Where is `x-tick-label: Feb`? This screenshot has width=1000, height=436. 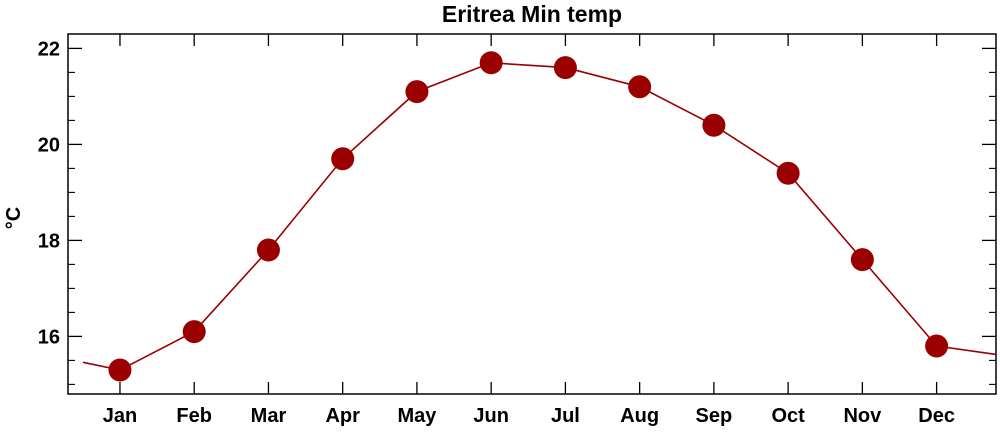
x-tick-label: Feb is located at coordinates (194, 416).